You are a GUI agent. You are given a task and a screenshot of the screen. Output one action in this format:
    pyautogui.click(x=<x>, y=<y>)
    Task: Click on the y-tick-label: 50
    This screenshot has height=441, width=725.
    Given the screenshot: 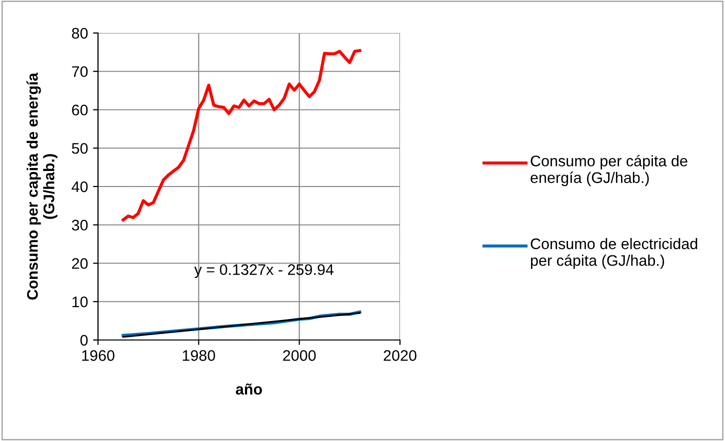 What is the action you would take?
    pyautogui.click(x=80, y=148)
    